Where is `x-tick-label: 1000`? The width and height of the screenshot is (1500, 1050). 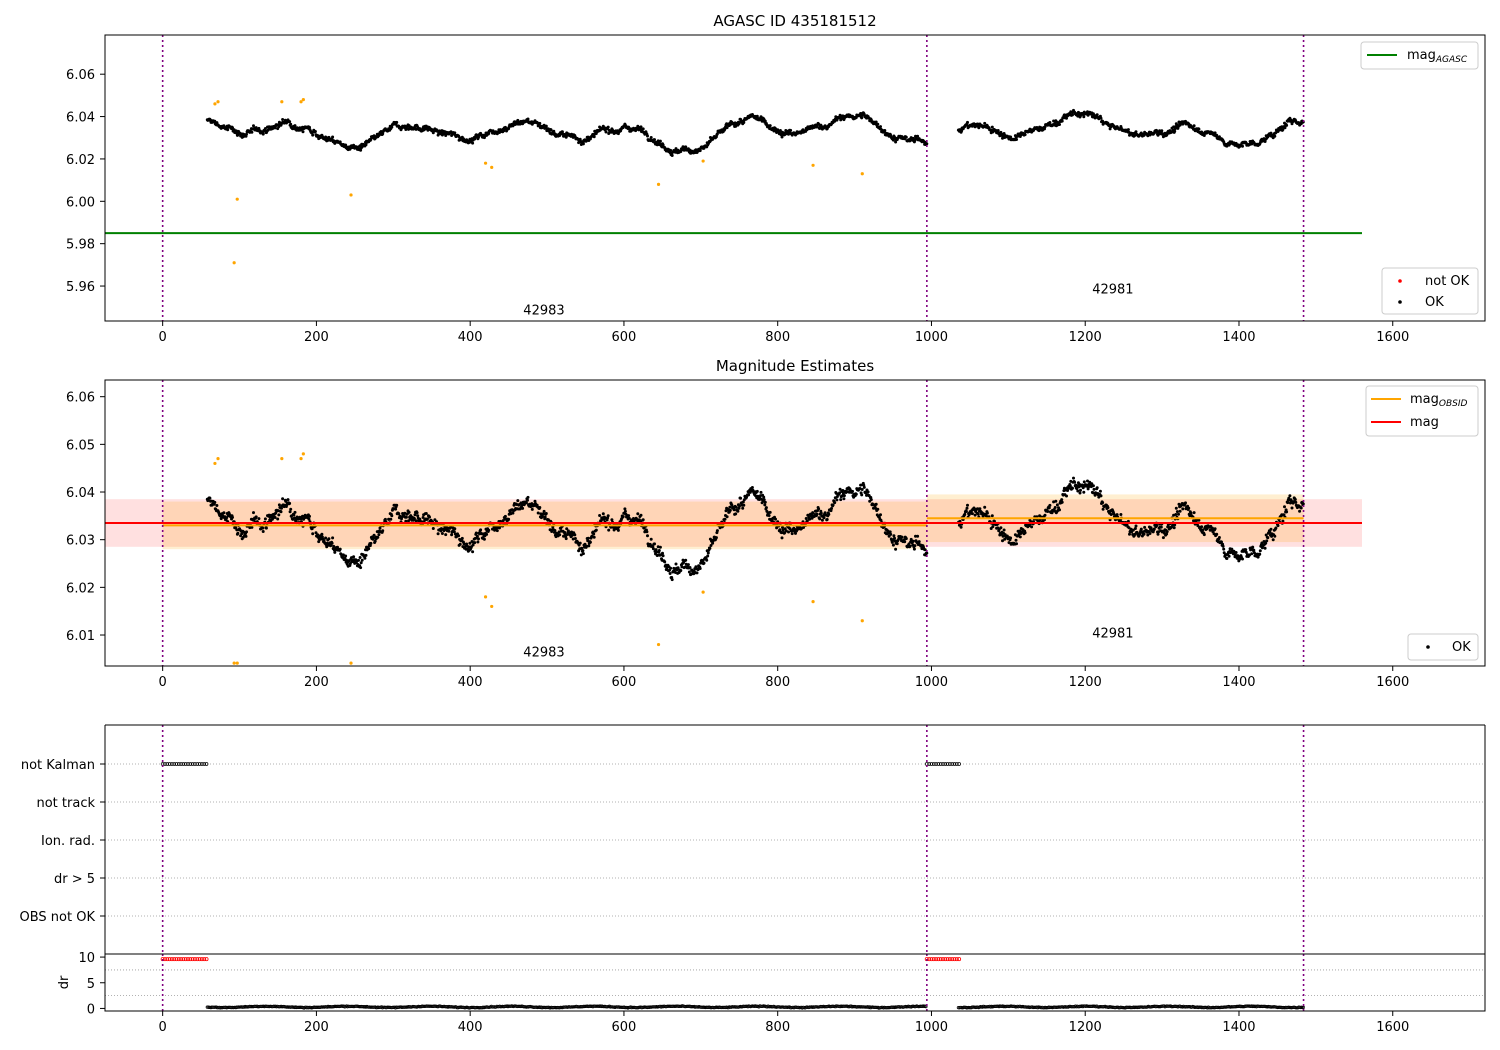
x-tick-label: 1000 is located at coordinates (931, 682).